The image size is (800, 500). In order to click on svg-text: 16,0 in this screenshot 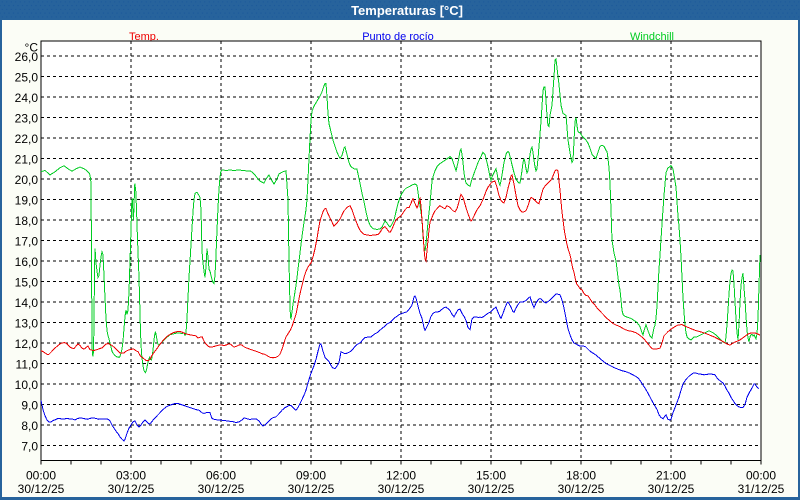, I will do `click(27, 262)`.